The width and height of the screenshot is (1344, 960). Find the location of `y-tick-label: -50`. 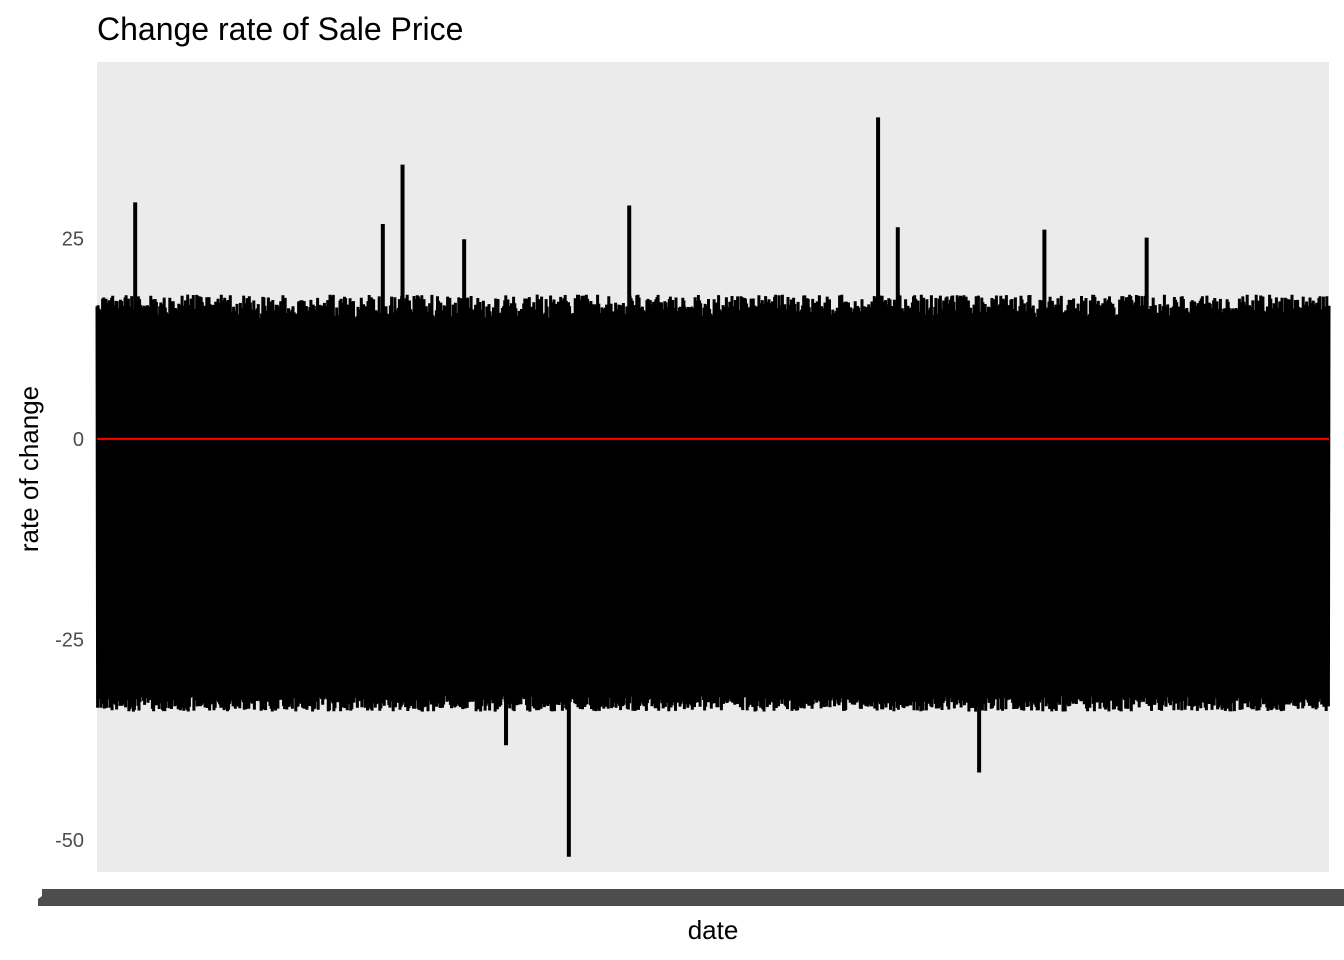

y-tick-label: -50 is located at coordinates (69, 841).